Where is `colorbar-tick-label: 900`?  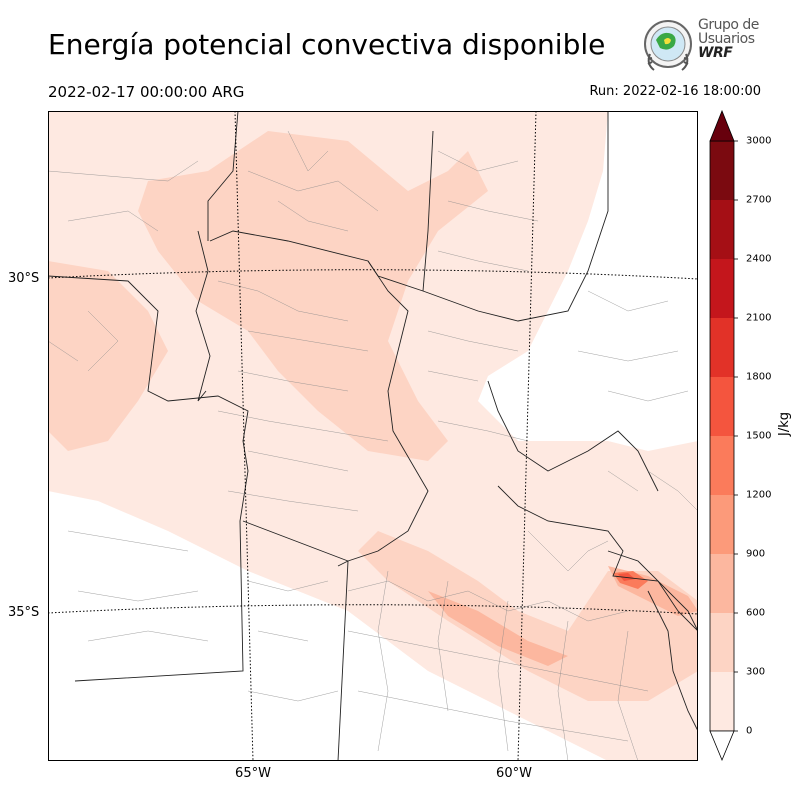 colorbar-tick-label: 900 is located at coordinates (756, 554).